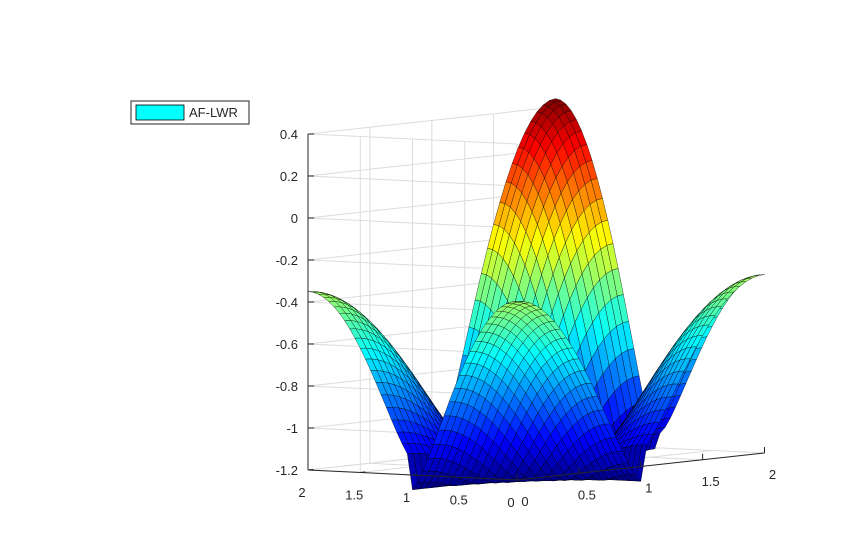 The width and height of the screenshot is (841, 552). I want to click on y-tick-label: 0.5, so click(459, 500).